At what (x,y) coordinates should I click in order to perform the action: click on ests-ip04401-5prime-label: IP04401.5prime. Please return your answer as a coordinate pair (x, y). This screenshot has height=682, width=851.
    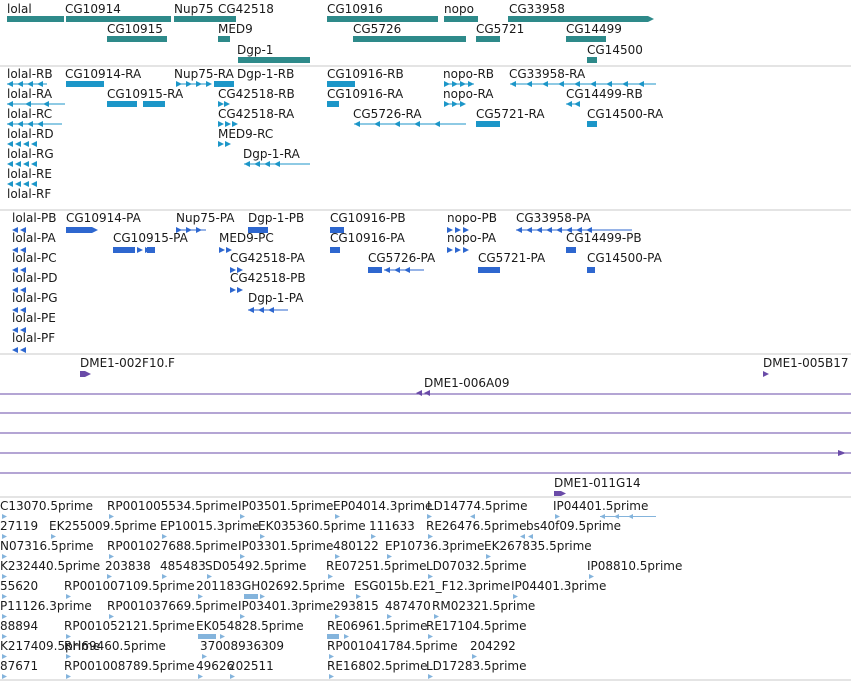
    Looking at the image, I should click on (601, 506).